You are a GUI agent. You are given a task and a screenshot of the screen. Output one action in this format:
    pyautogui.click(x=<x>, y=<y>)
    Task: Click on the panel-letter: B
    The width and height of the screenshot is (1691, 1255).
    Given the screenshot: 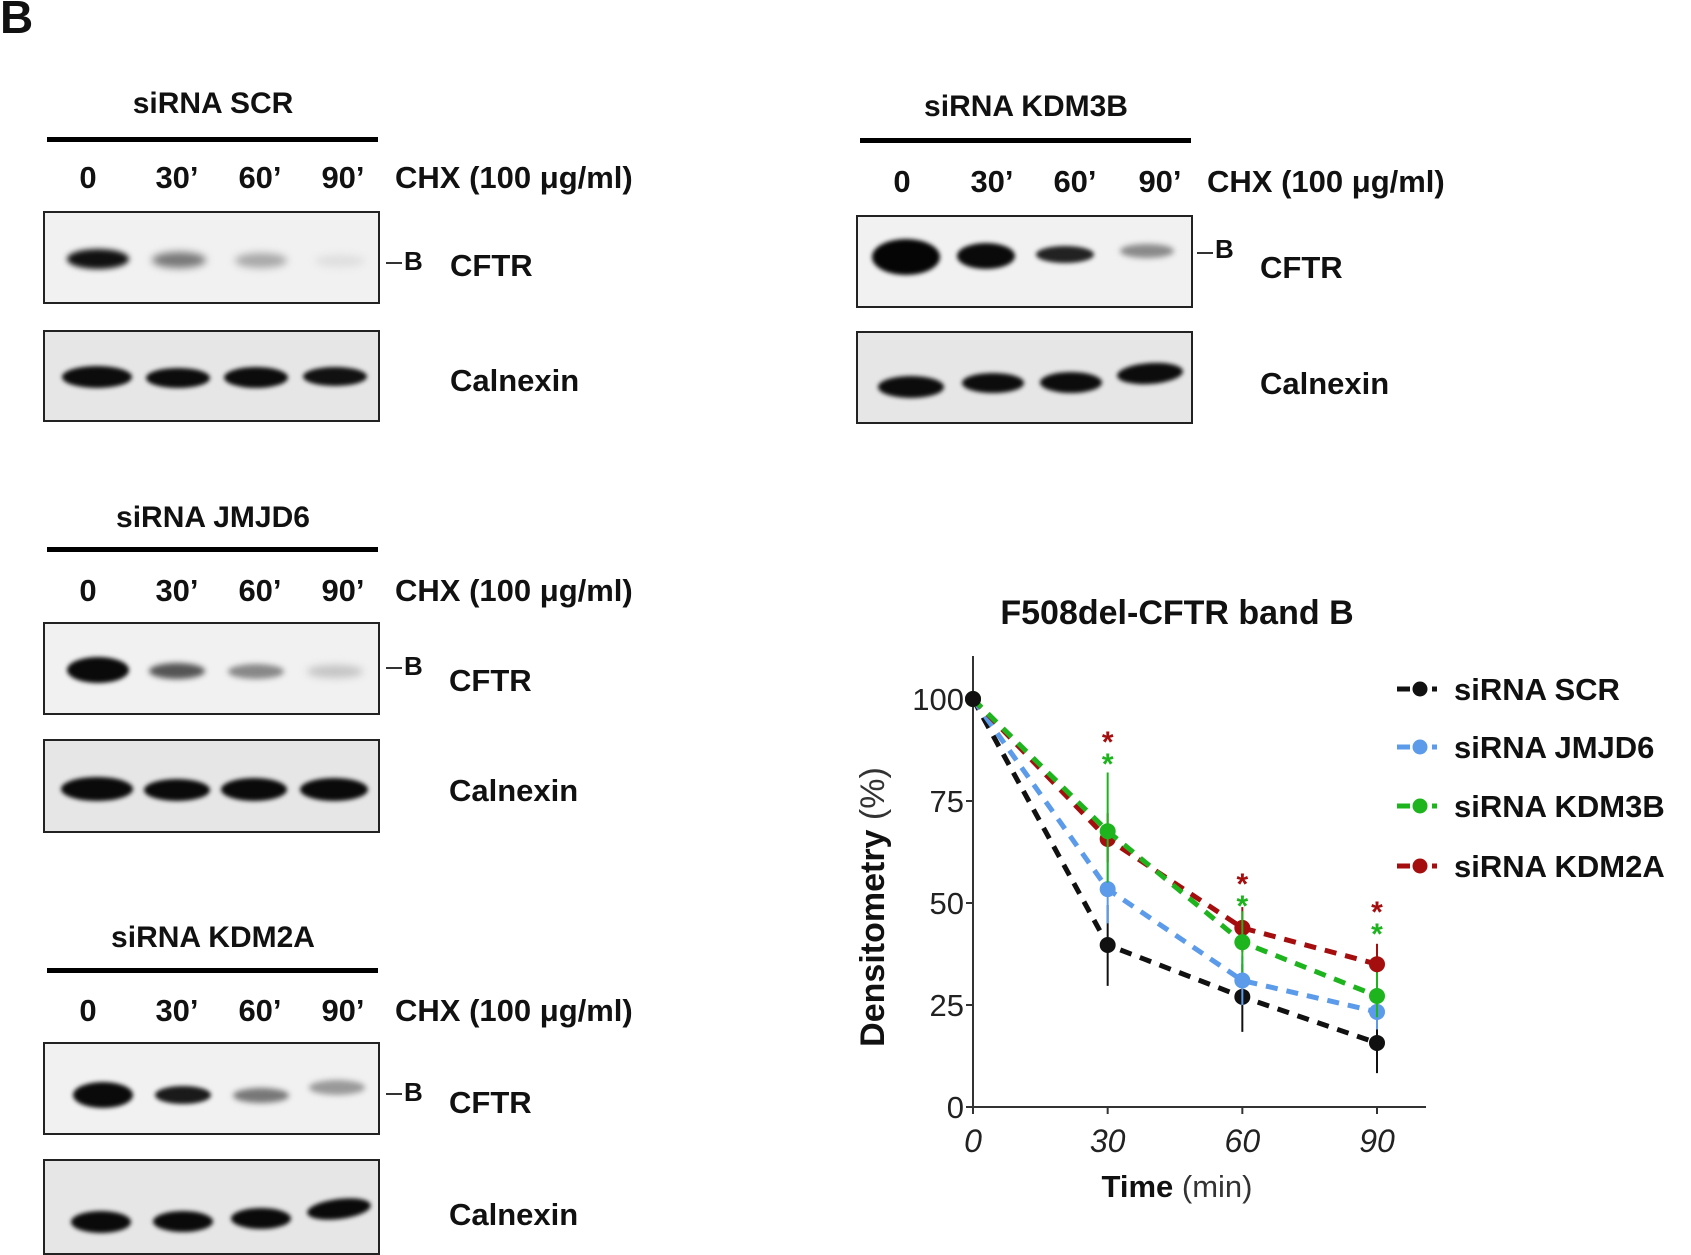 What is the action you would take?
    pyautogui.click(x=17, y=21)
    